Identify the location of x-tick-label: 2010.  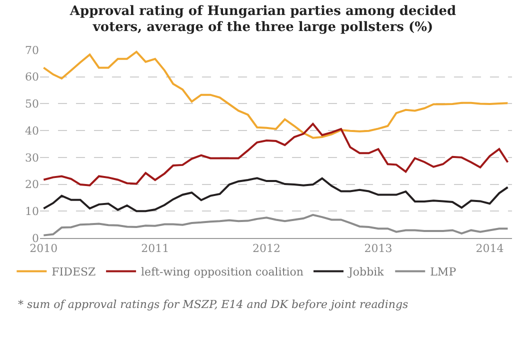
(44, 249).